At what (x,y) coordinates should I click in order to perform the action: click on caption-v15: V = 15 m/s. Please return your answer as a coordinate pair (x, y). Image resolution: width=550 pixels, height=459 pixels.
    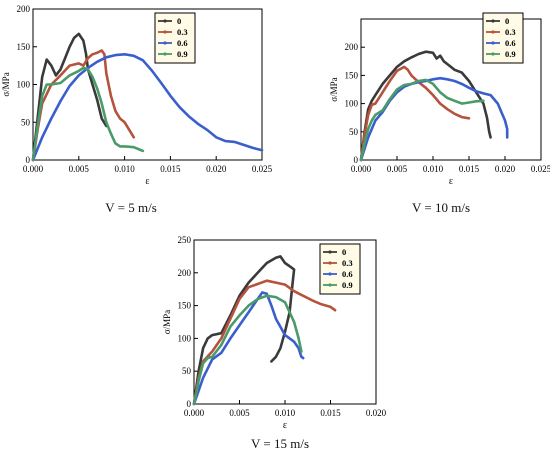
    Looking at the image, I should click on (280, 443).